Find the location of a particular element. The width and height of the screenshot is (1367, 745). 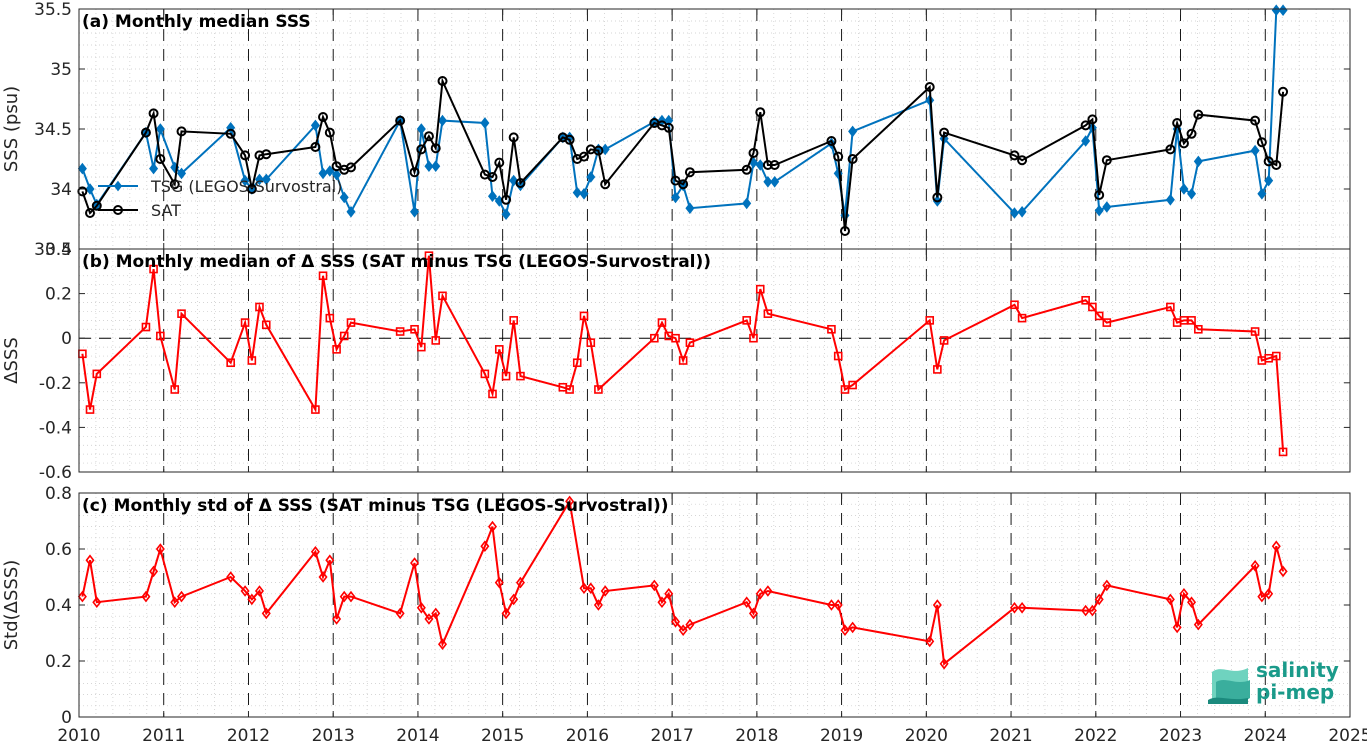

y-tick-label: 0 is located at coordinates (66, 718).